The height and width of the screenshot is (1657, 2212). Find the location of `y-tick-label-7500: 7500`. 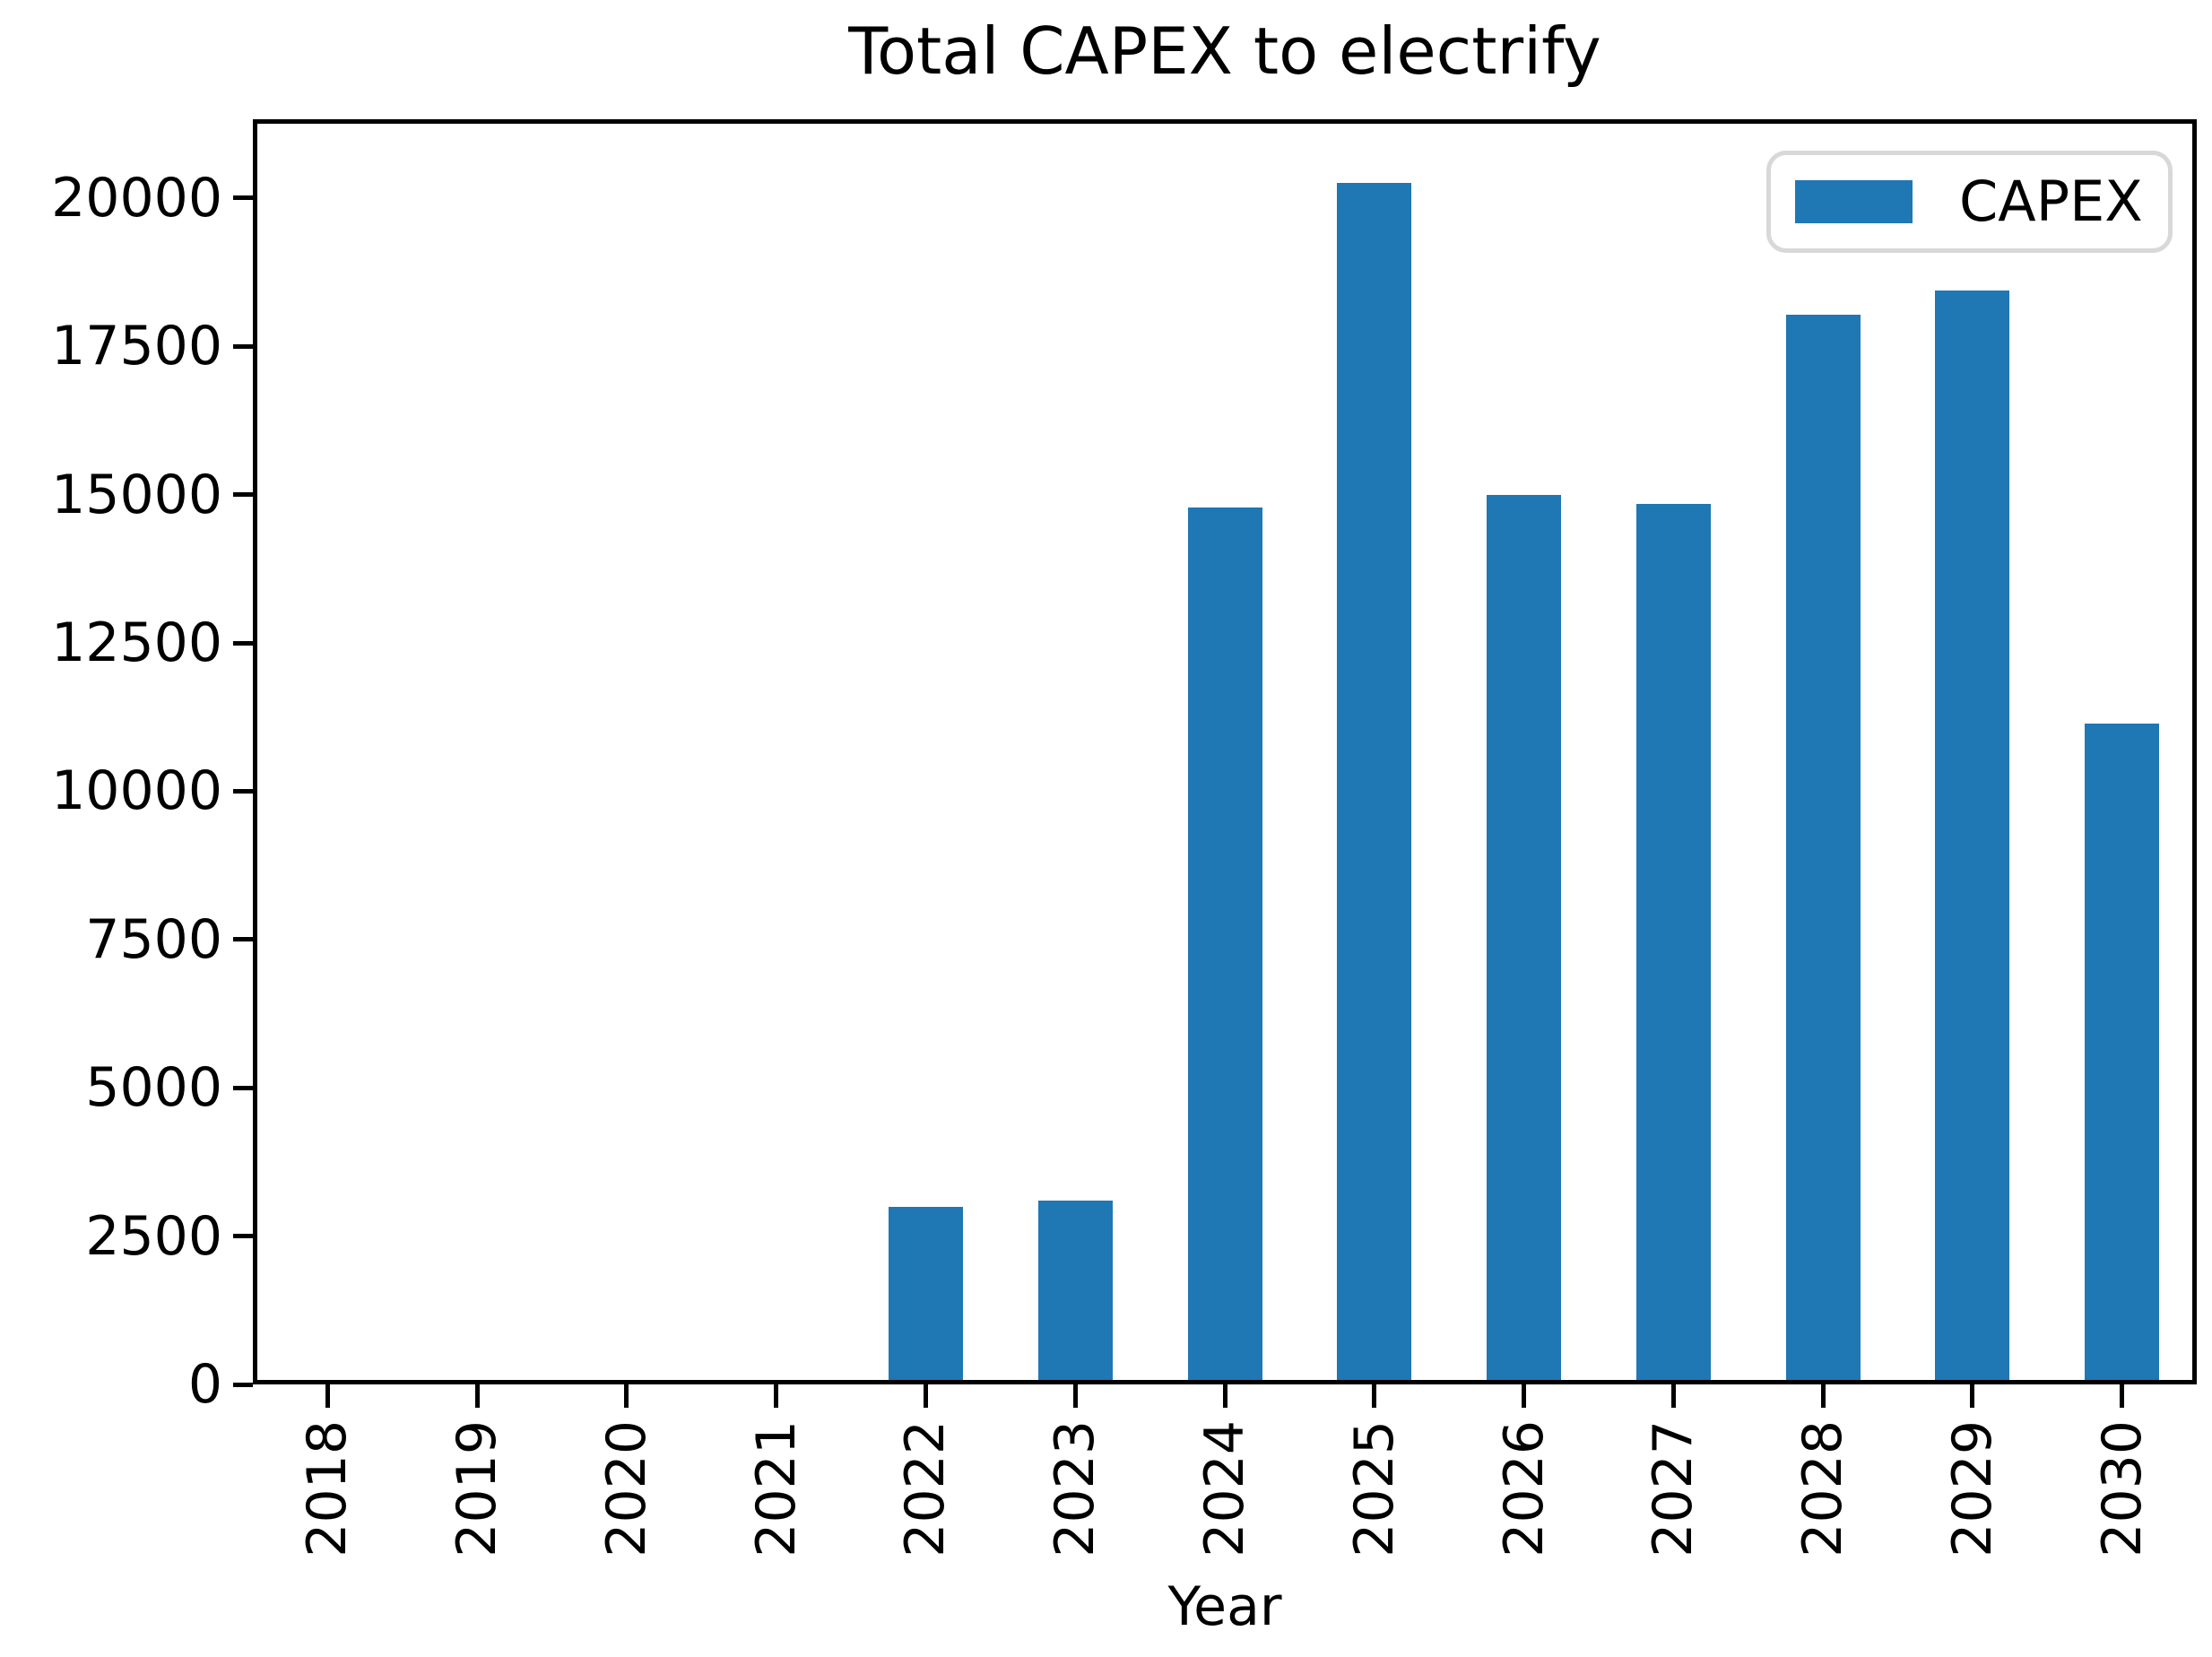

y-tick-label-7500: 7500 is located at coordinates (153, 939).